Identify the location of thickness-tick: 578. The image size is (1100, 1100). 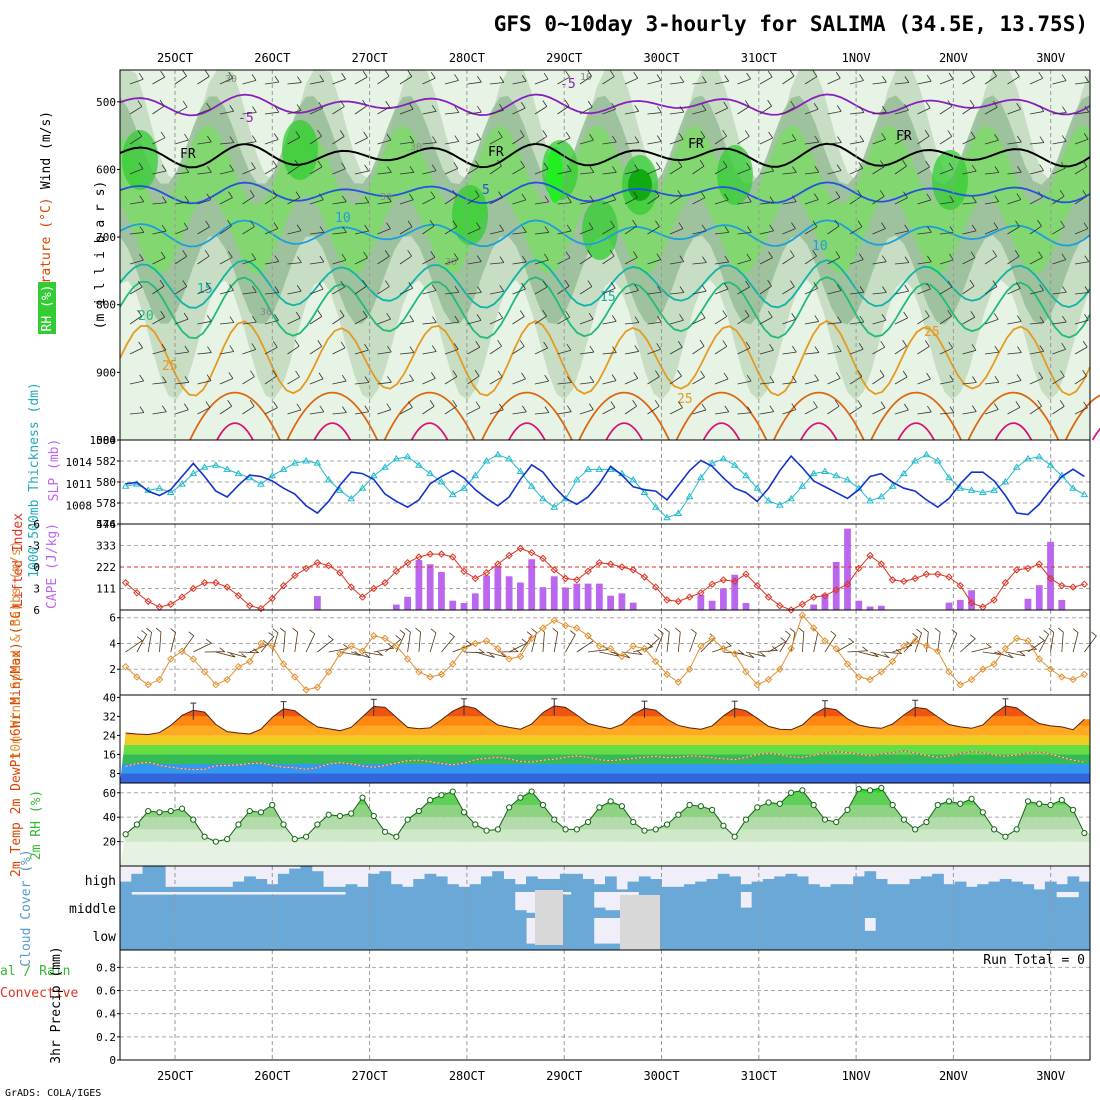
(106, 503).